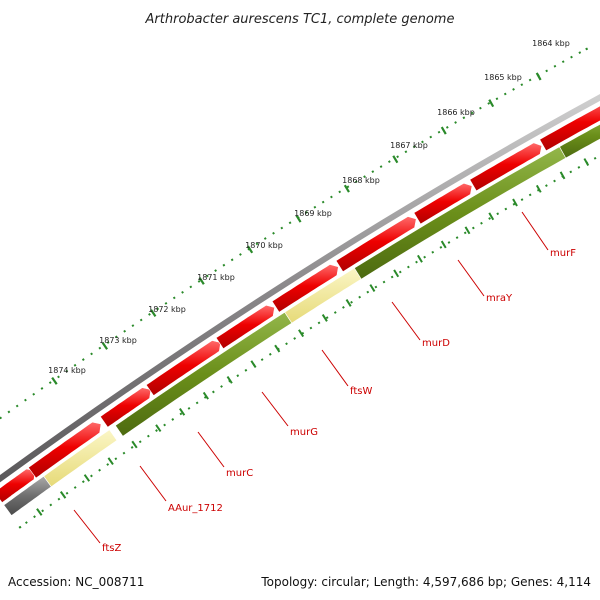  Describe the element at coordinates (499, 298) in the screenshot. I see `gene-label-mray: mraY` at that location.